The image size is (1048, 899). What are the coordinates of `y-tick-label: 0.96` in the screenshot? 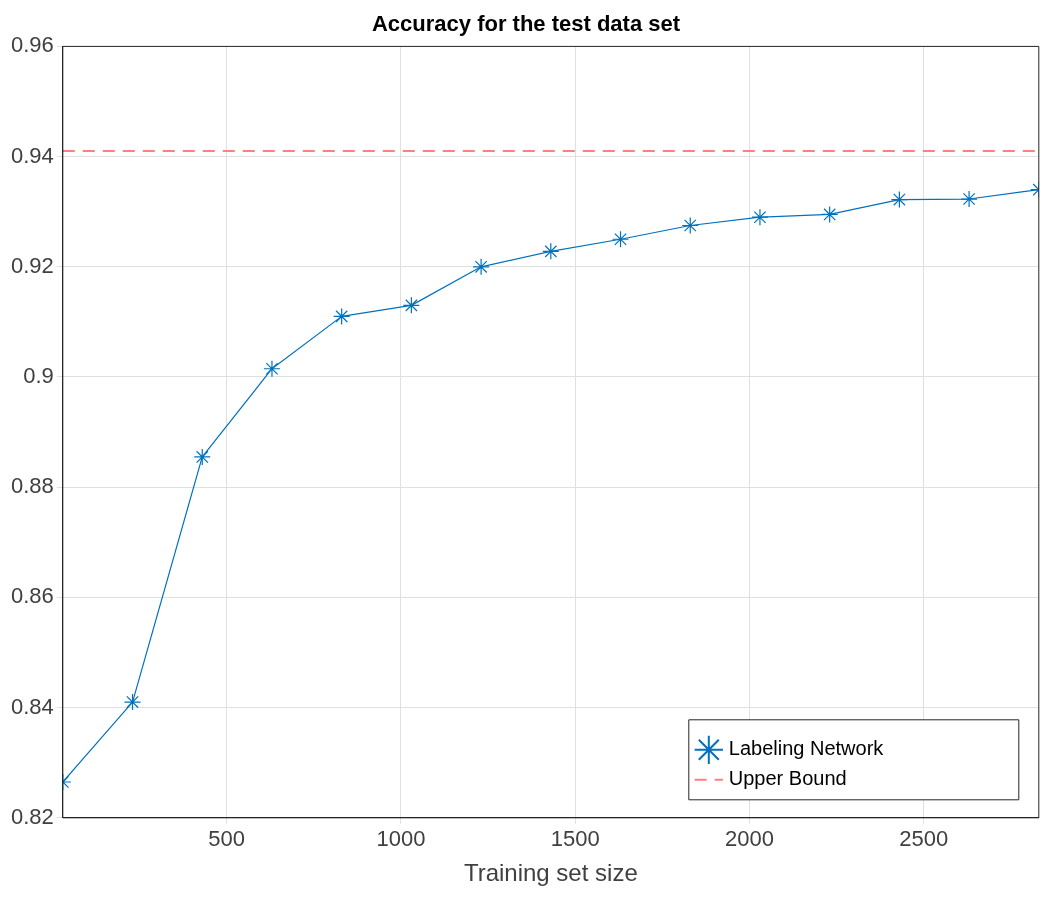 It's located at (32, 45).